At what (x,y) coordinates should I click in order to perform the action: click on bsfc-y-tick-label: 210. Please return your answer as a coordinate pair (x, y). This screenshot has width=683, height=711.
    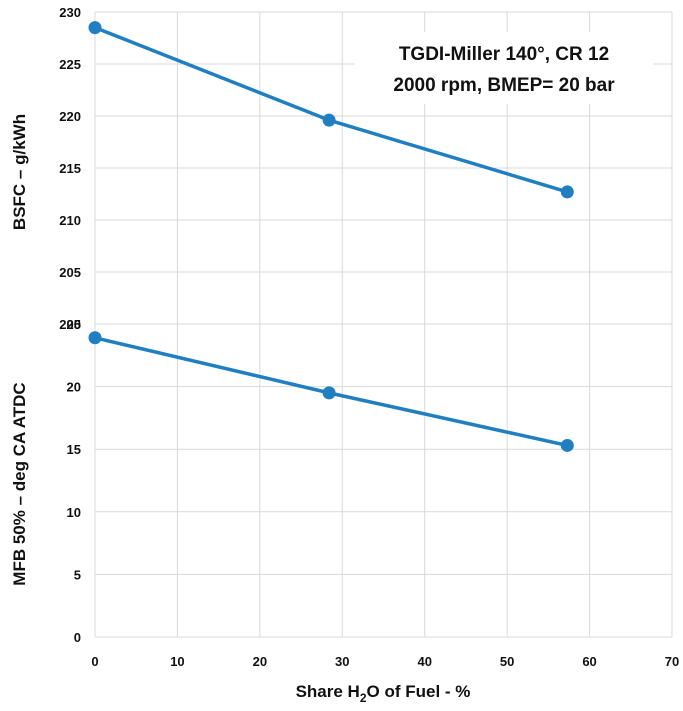
    Looking at the image, I should click on (70, 220).